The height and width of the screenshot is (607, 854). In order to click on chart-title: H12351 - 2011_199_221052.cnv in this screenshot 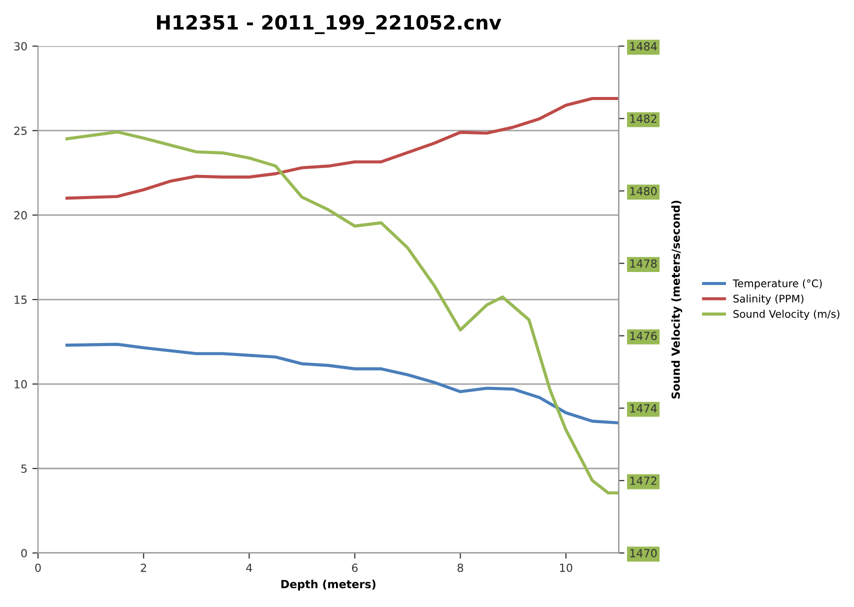, I will do `click(329, 24)`.